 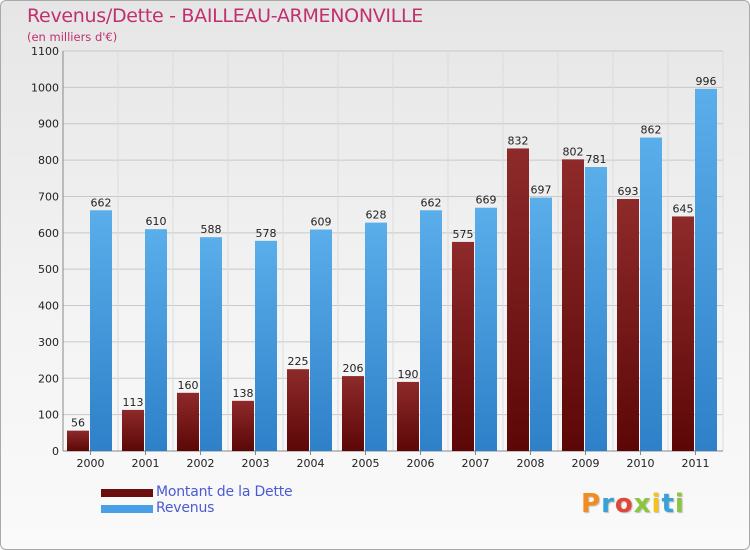 What do you see at coordinates (48, 233) in the screenshot?
I see `y-tick-label: 600` at bounding box center [48, 233].